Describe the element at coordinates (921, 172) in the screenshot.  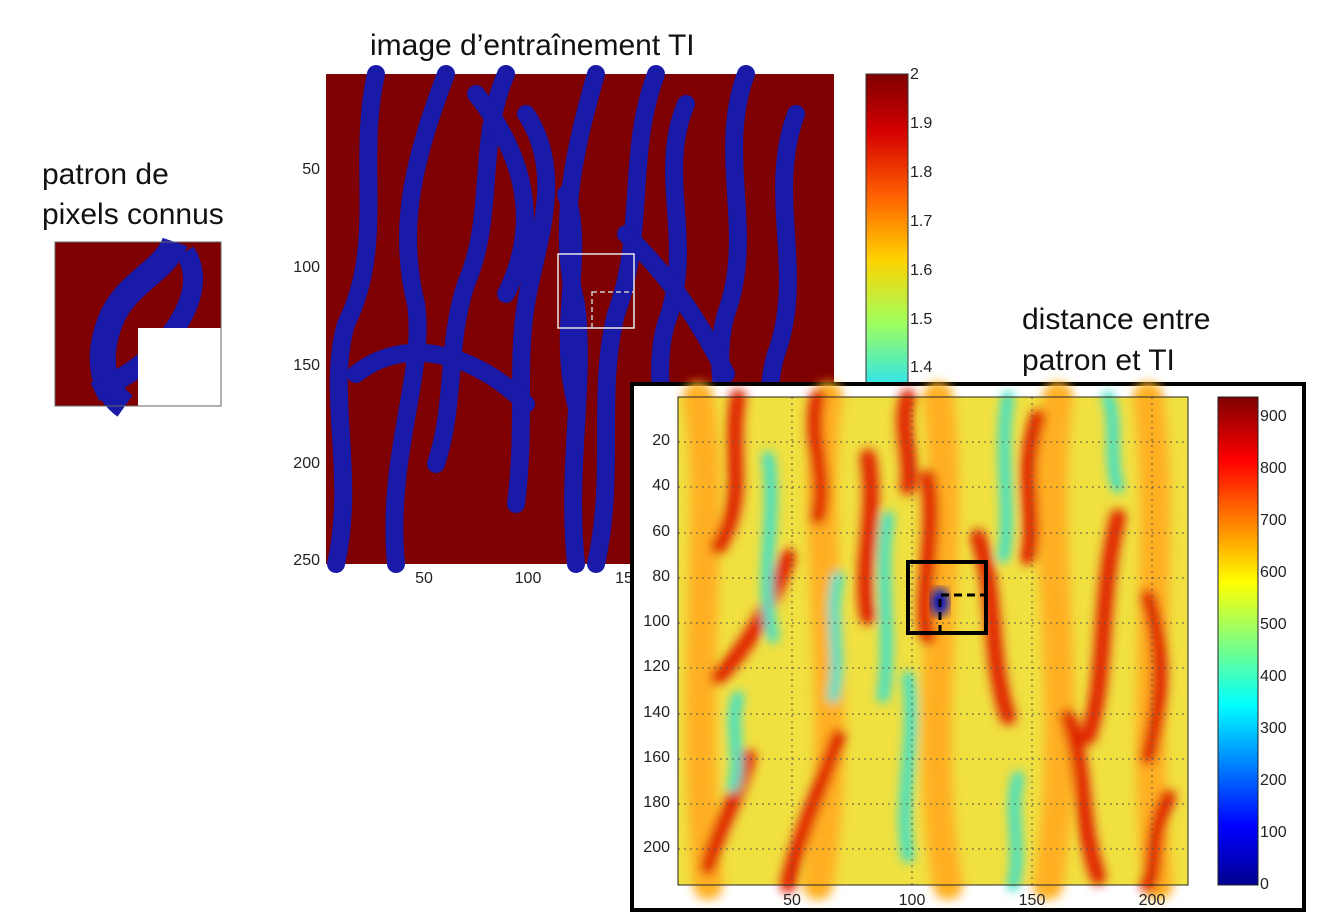
I see `ti-cb-tick: 1.8` at that location.